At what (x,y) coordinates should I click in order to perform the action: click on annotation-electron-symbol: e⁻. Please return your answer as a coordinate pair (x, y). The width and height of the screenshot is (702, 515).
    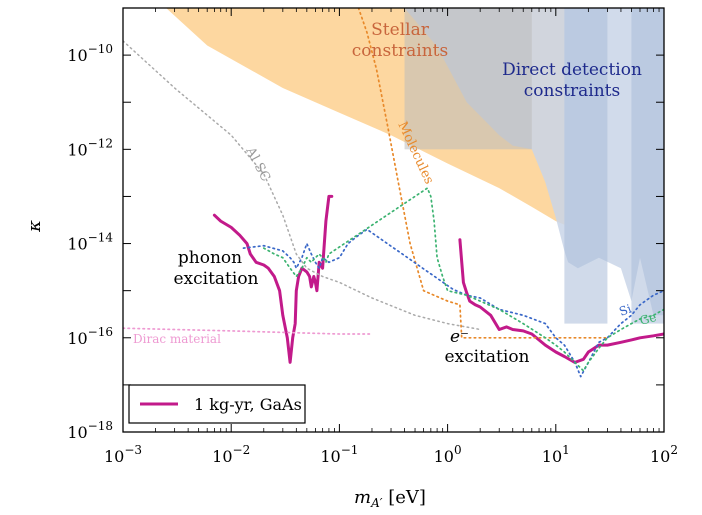
    Looking at the image, I should click on (459, 337).